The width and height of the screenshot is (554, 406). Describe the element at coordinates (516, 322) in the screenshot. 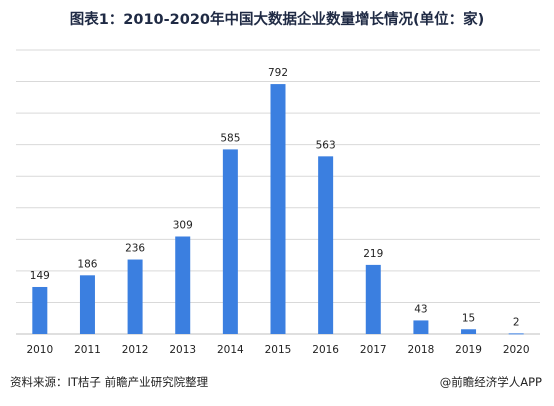

I see `data-label-2020: 2` at that location.